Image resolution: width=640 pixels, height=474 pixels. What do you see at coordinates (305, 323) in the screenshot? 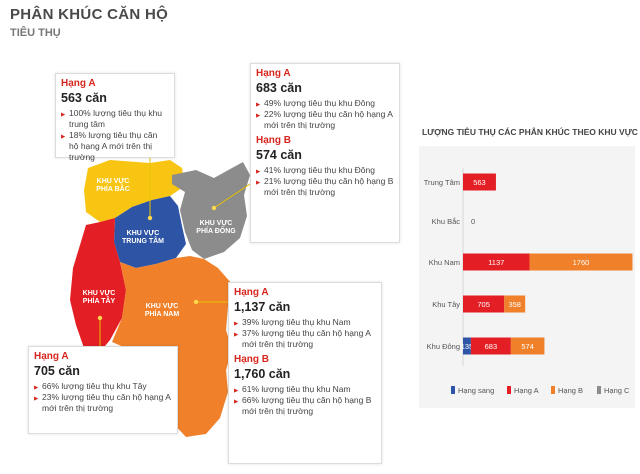
I see `stat-line: 39% lượng tiêu thụ khu Nam` at bounding box center [305, 323].